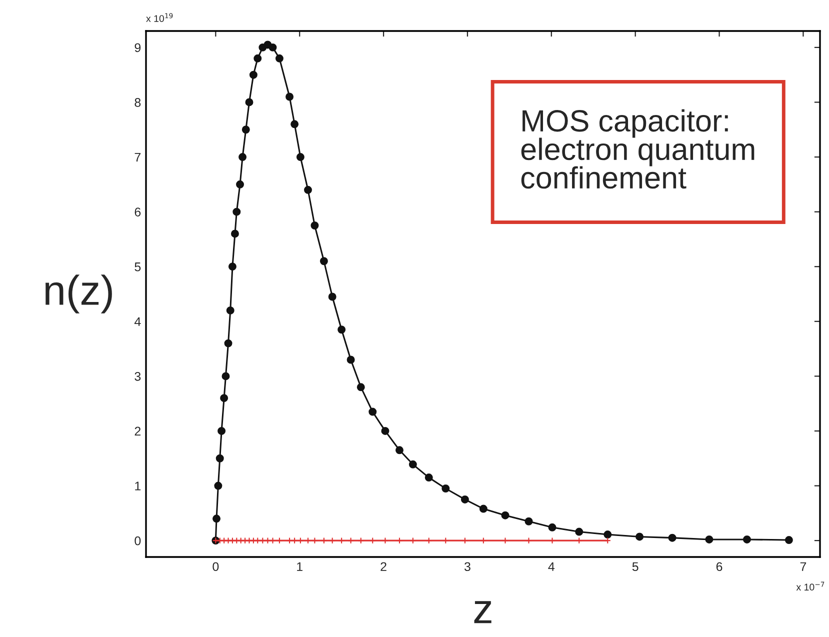 This screenshot has width=829, height=637. I want to click on x-tick-label: 3, so click(467, 567).